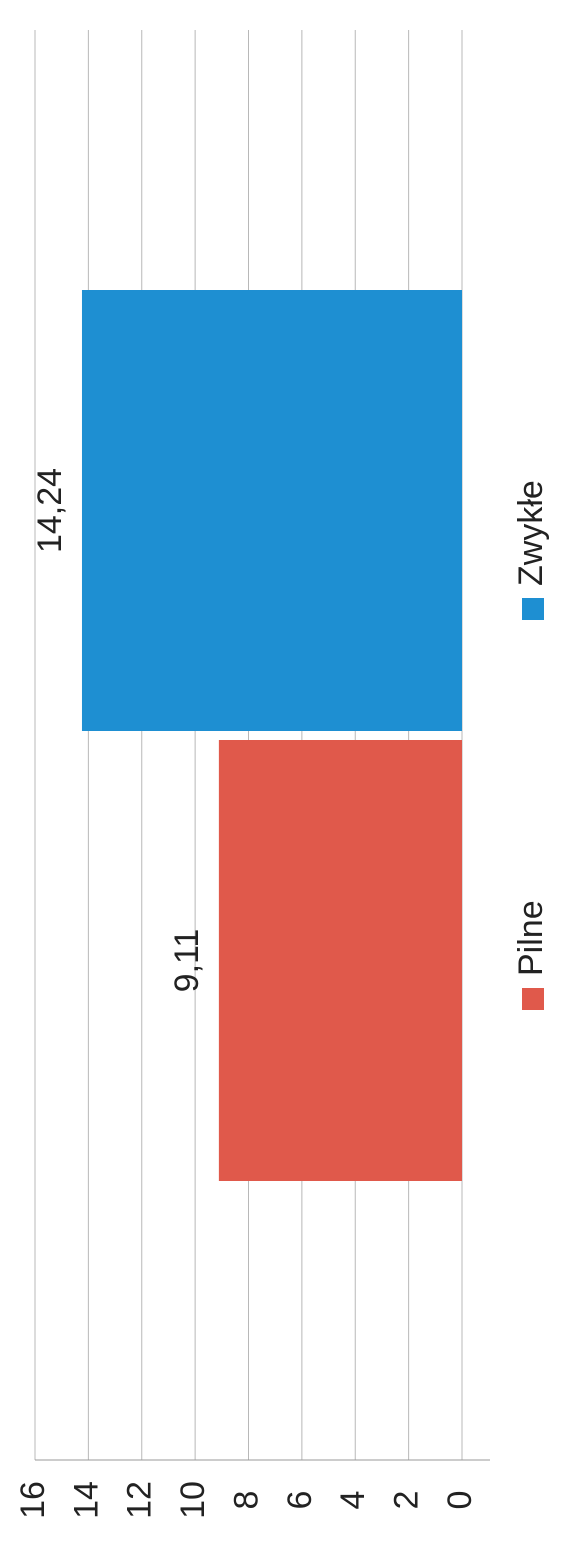 The width and height of the screenshot is (568, 1557). I want to click on data-label: 14,24, so click(50, 510).